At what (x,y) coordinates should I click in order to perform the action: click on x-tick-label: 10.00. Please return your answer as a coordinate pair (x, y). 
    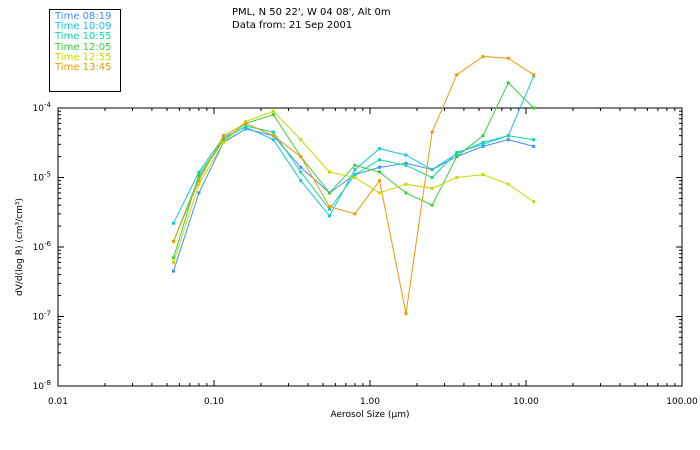
    Looking at the image, I should click on (526, 402).